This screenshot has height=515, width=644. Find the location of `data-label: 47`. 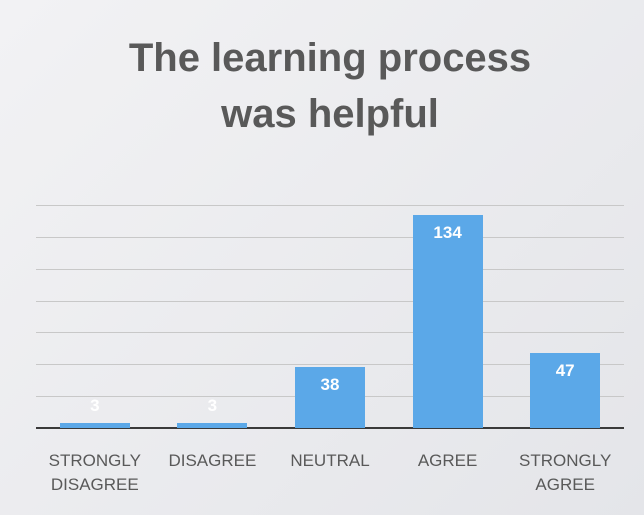

data-label: 47 is located at coordinates (565, 371).